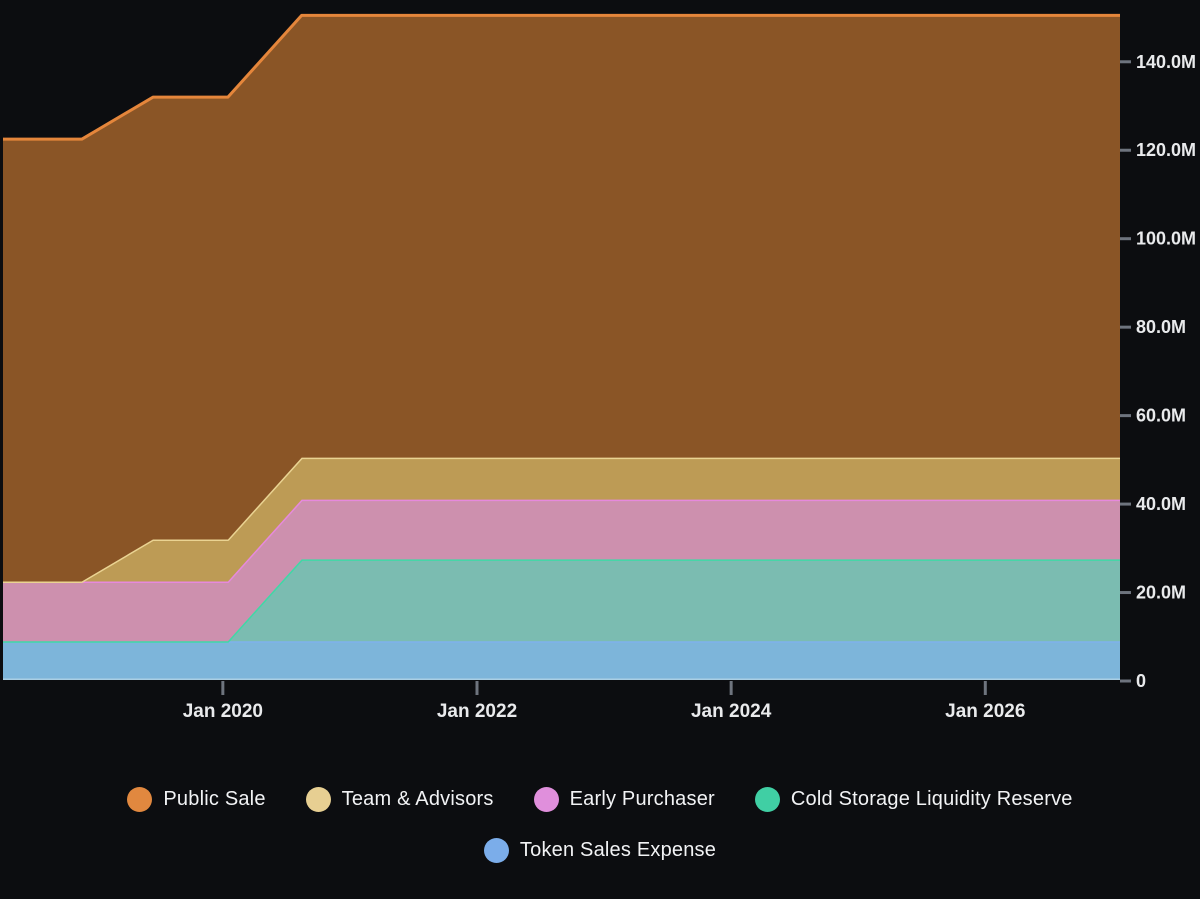  Describe the element at coordinates (1161, 504) in the screenshot. I see `y-tick-label: 40.0M` at that location.